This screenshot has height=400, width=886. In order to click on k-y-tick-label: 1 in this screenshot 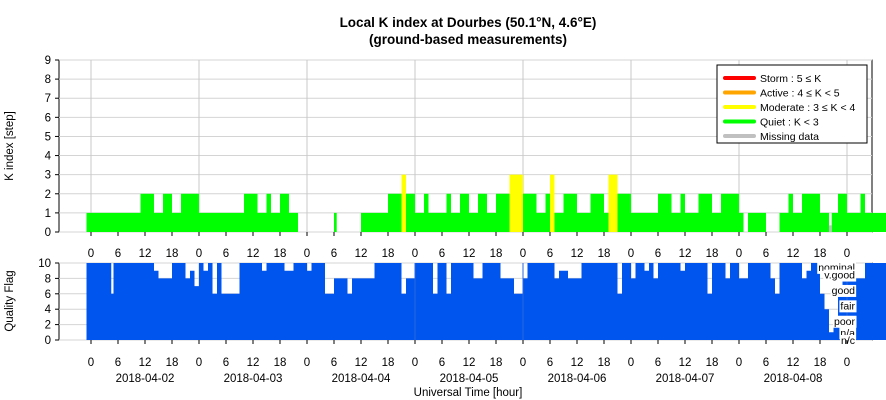, I will do `click(48, 214)`.